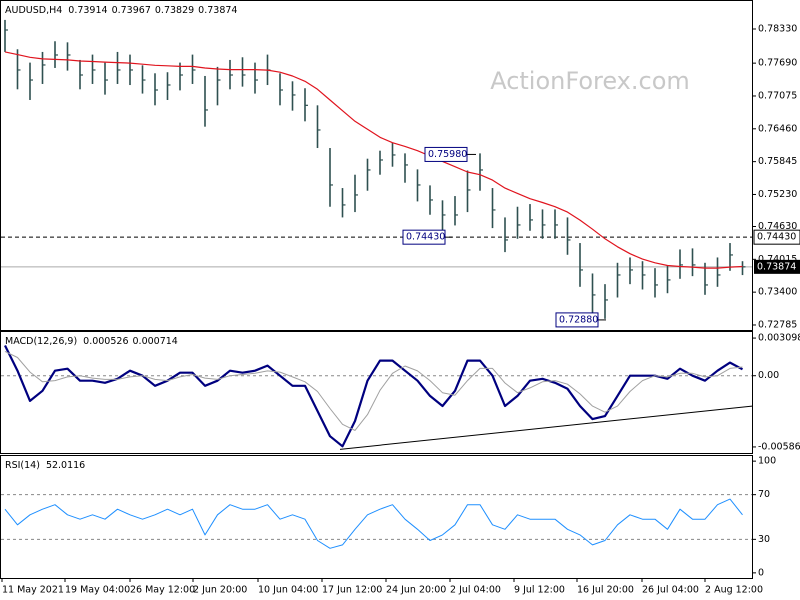  What do you see at coordinates (777, 28) in the screenshot?
I see `y-tick-label: 0.78330` at bounding box center [777, 28].